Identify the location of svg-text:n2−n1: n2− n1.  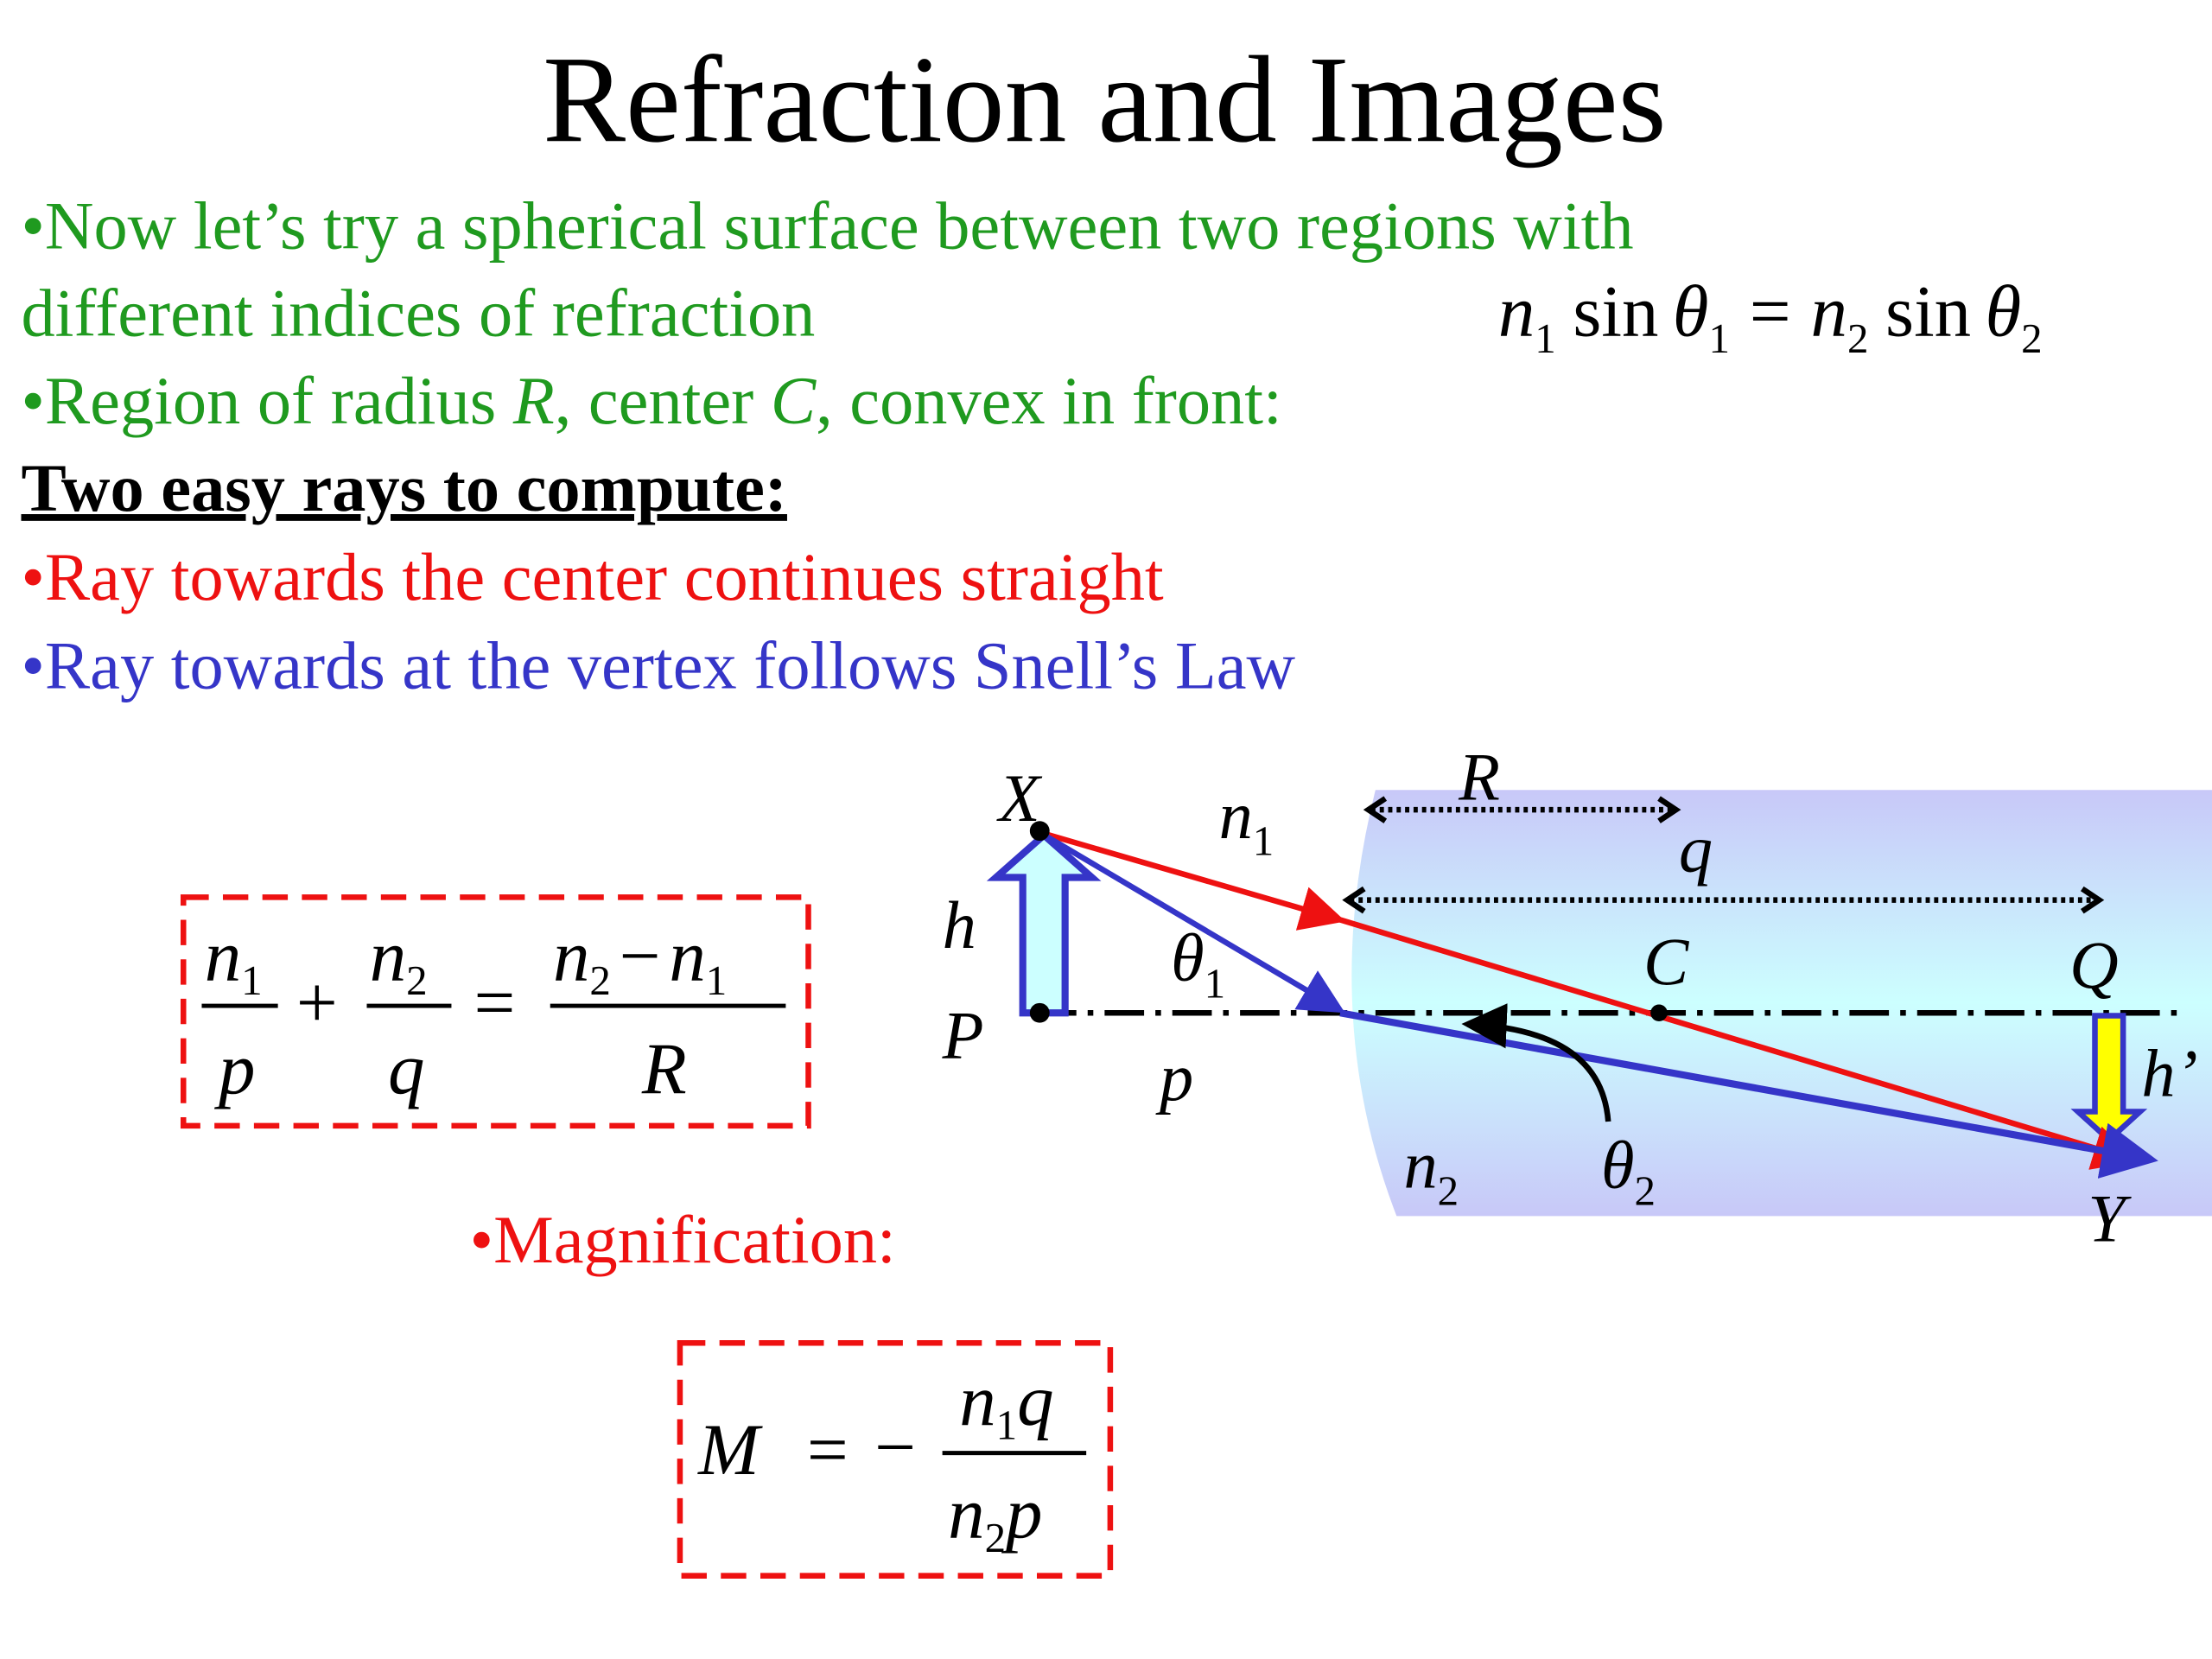
(640, 960).